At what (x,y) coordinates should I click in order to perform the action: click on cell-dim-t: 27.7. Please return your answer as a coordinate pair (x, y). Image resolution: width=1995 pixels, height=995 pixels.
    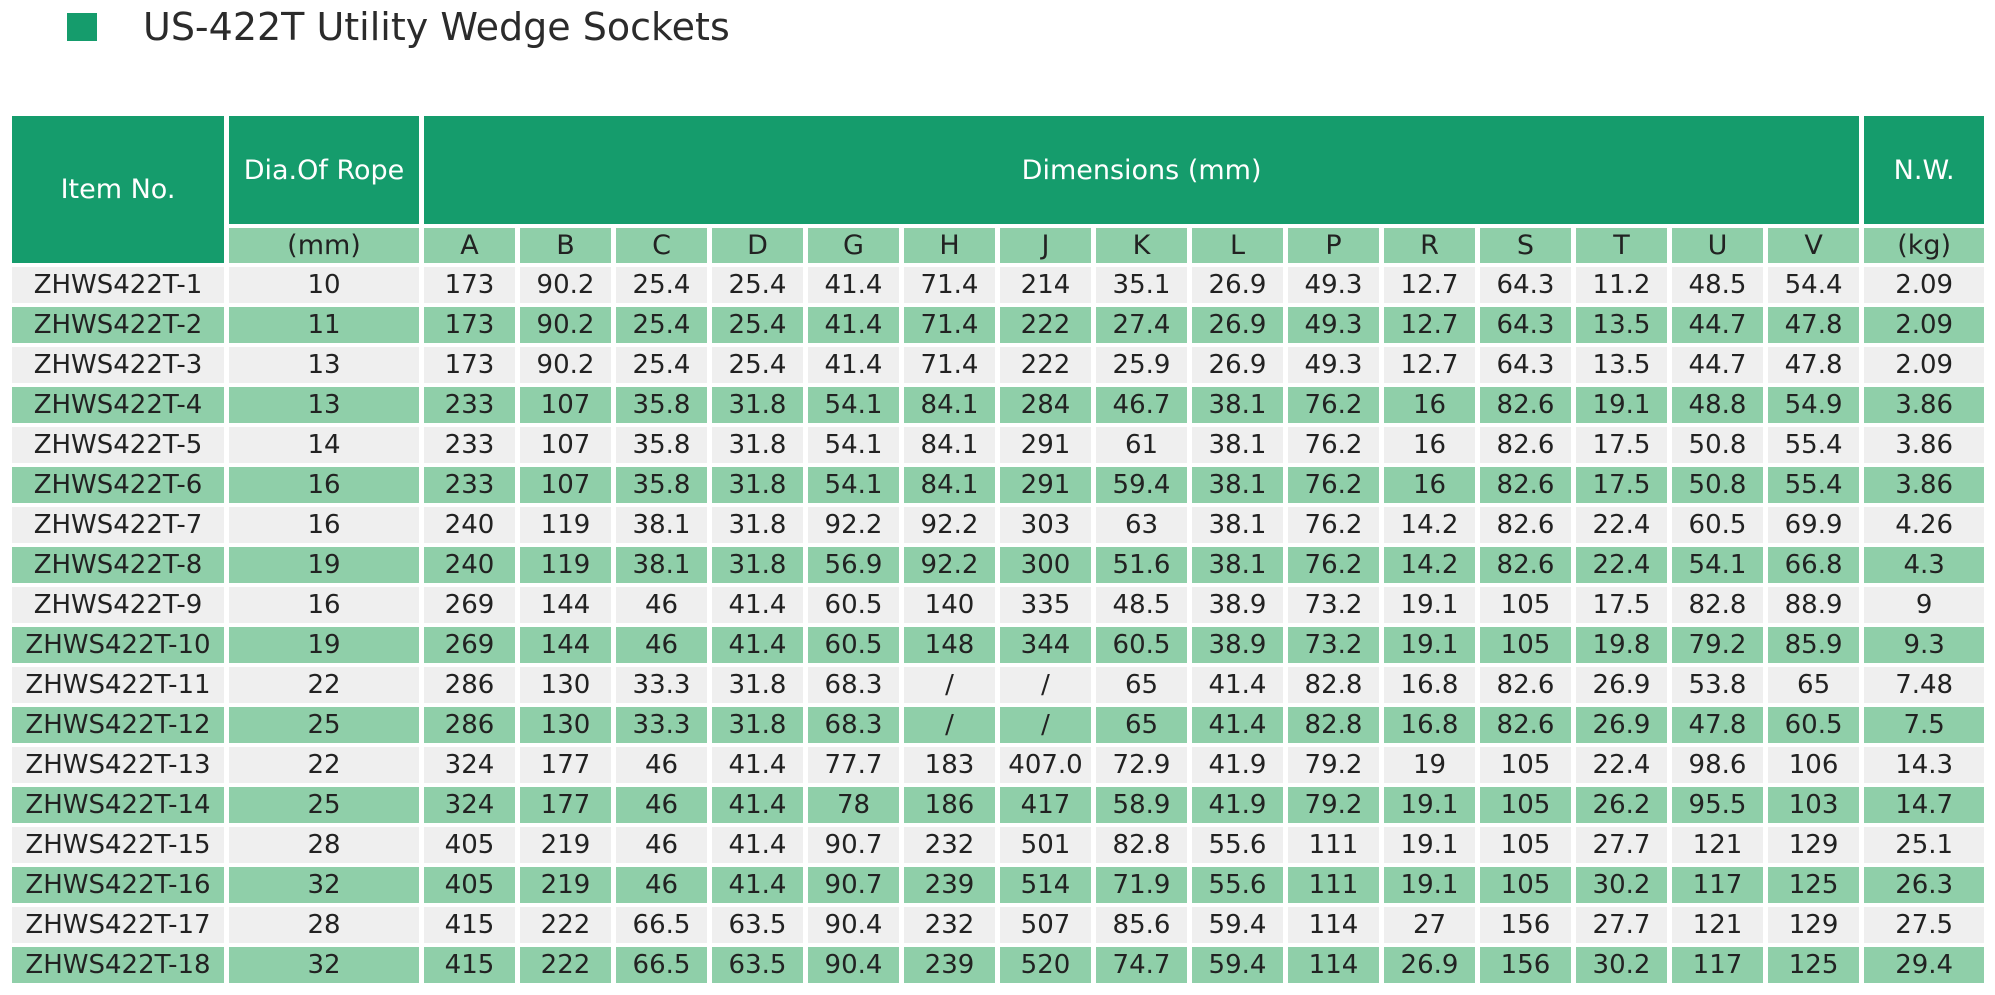
    Looking at the image, I should click on (1621, 925).